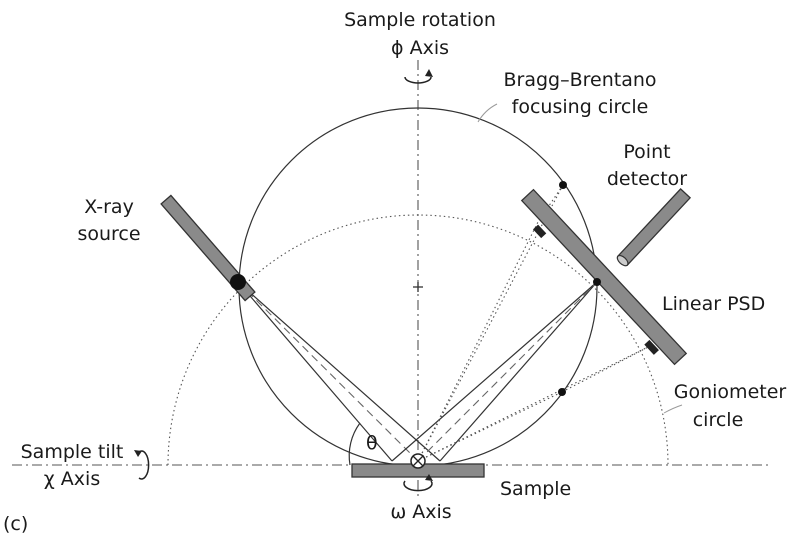 The height and width of the screenshot is (537, 807). I want to click on diffracted-beam-center, so click(507, 371).